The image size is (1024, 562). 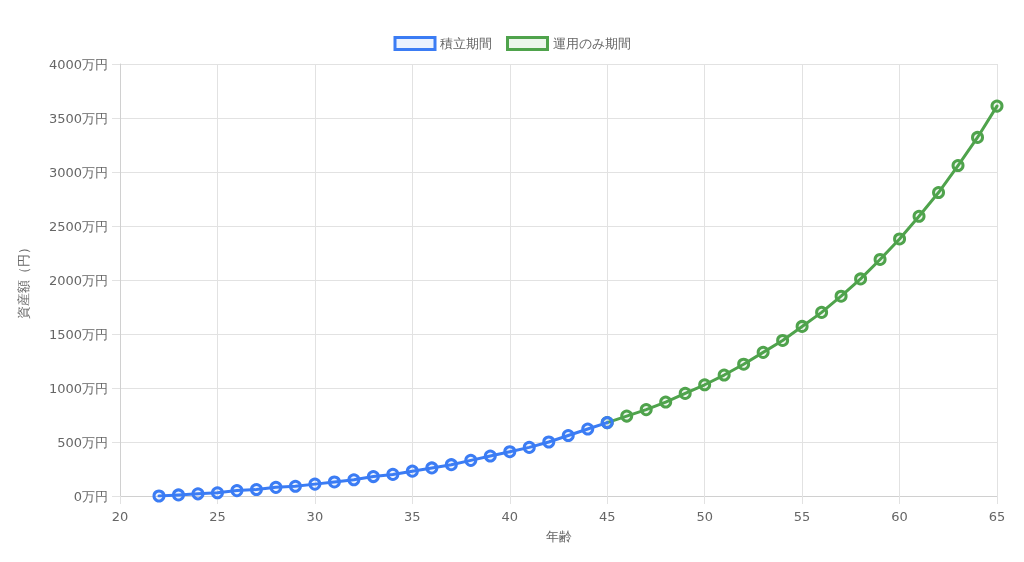 What do you see at coordinates (997, 516) in the screenshot?
I see `x-tick-label: 65` at bounding box center [997, 516].